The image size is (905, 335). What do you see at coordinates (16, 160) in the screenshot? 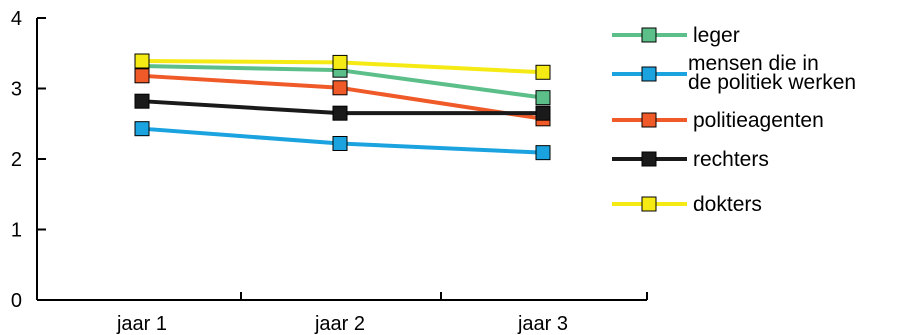
I see `y-tick-label: 2` at bounding box center [16, 160].